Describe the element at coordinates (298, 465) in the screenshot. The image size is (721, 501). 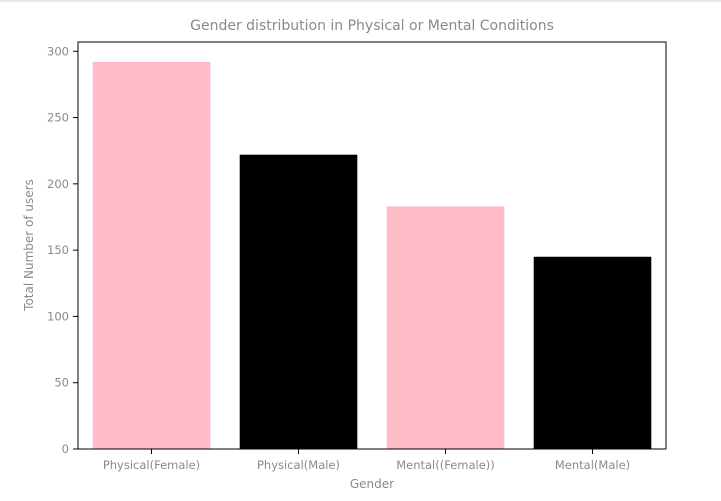
I see `x-tick-label: Physical(Male)` at that location.